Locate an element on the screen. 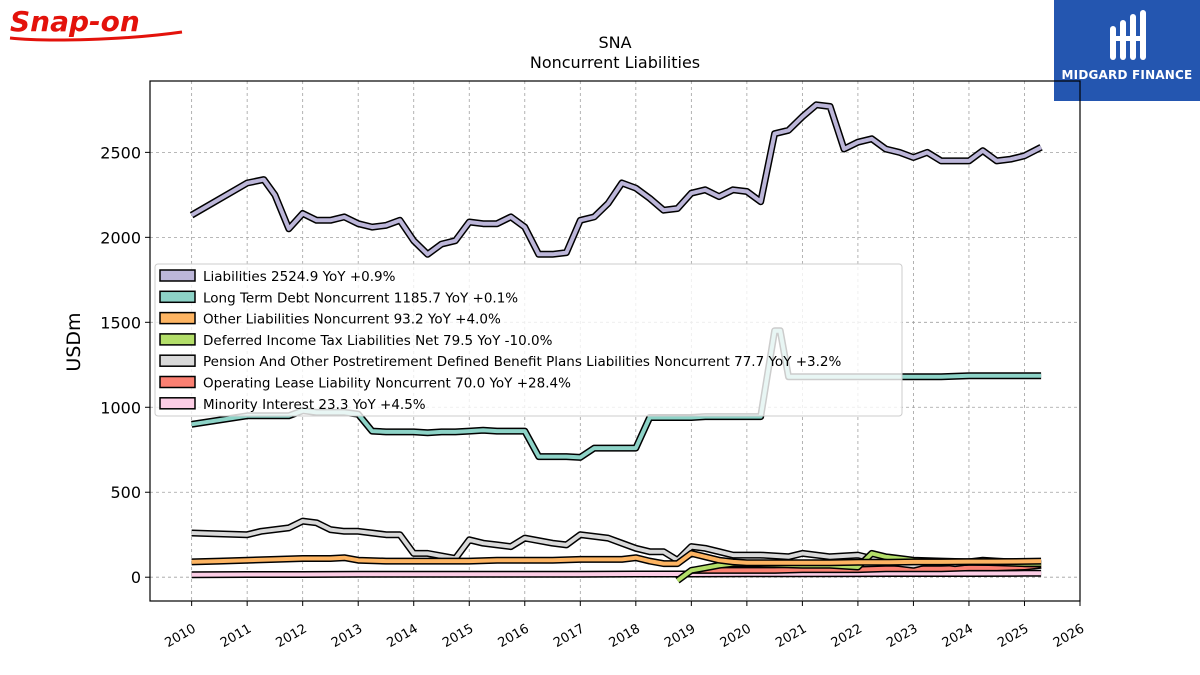 Image resolution: width=1200 pixels, height=675 pixels. x-tick-label: 2010 is located at coordinates (180, 636).